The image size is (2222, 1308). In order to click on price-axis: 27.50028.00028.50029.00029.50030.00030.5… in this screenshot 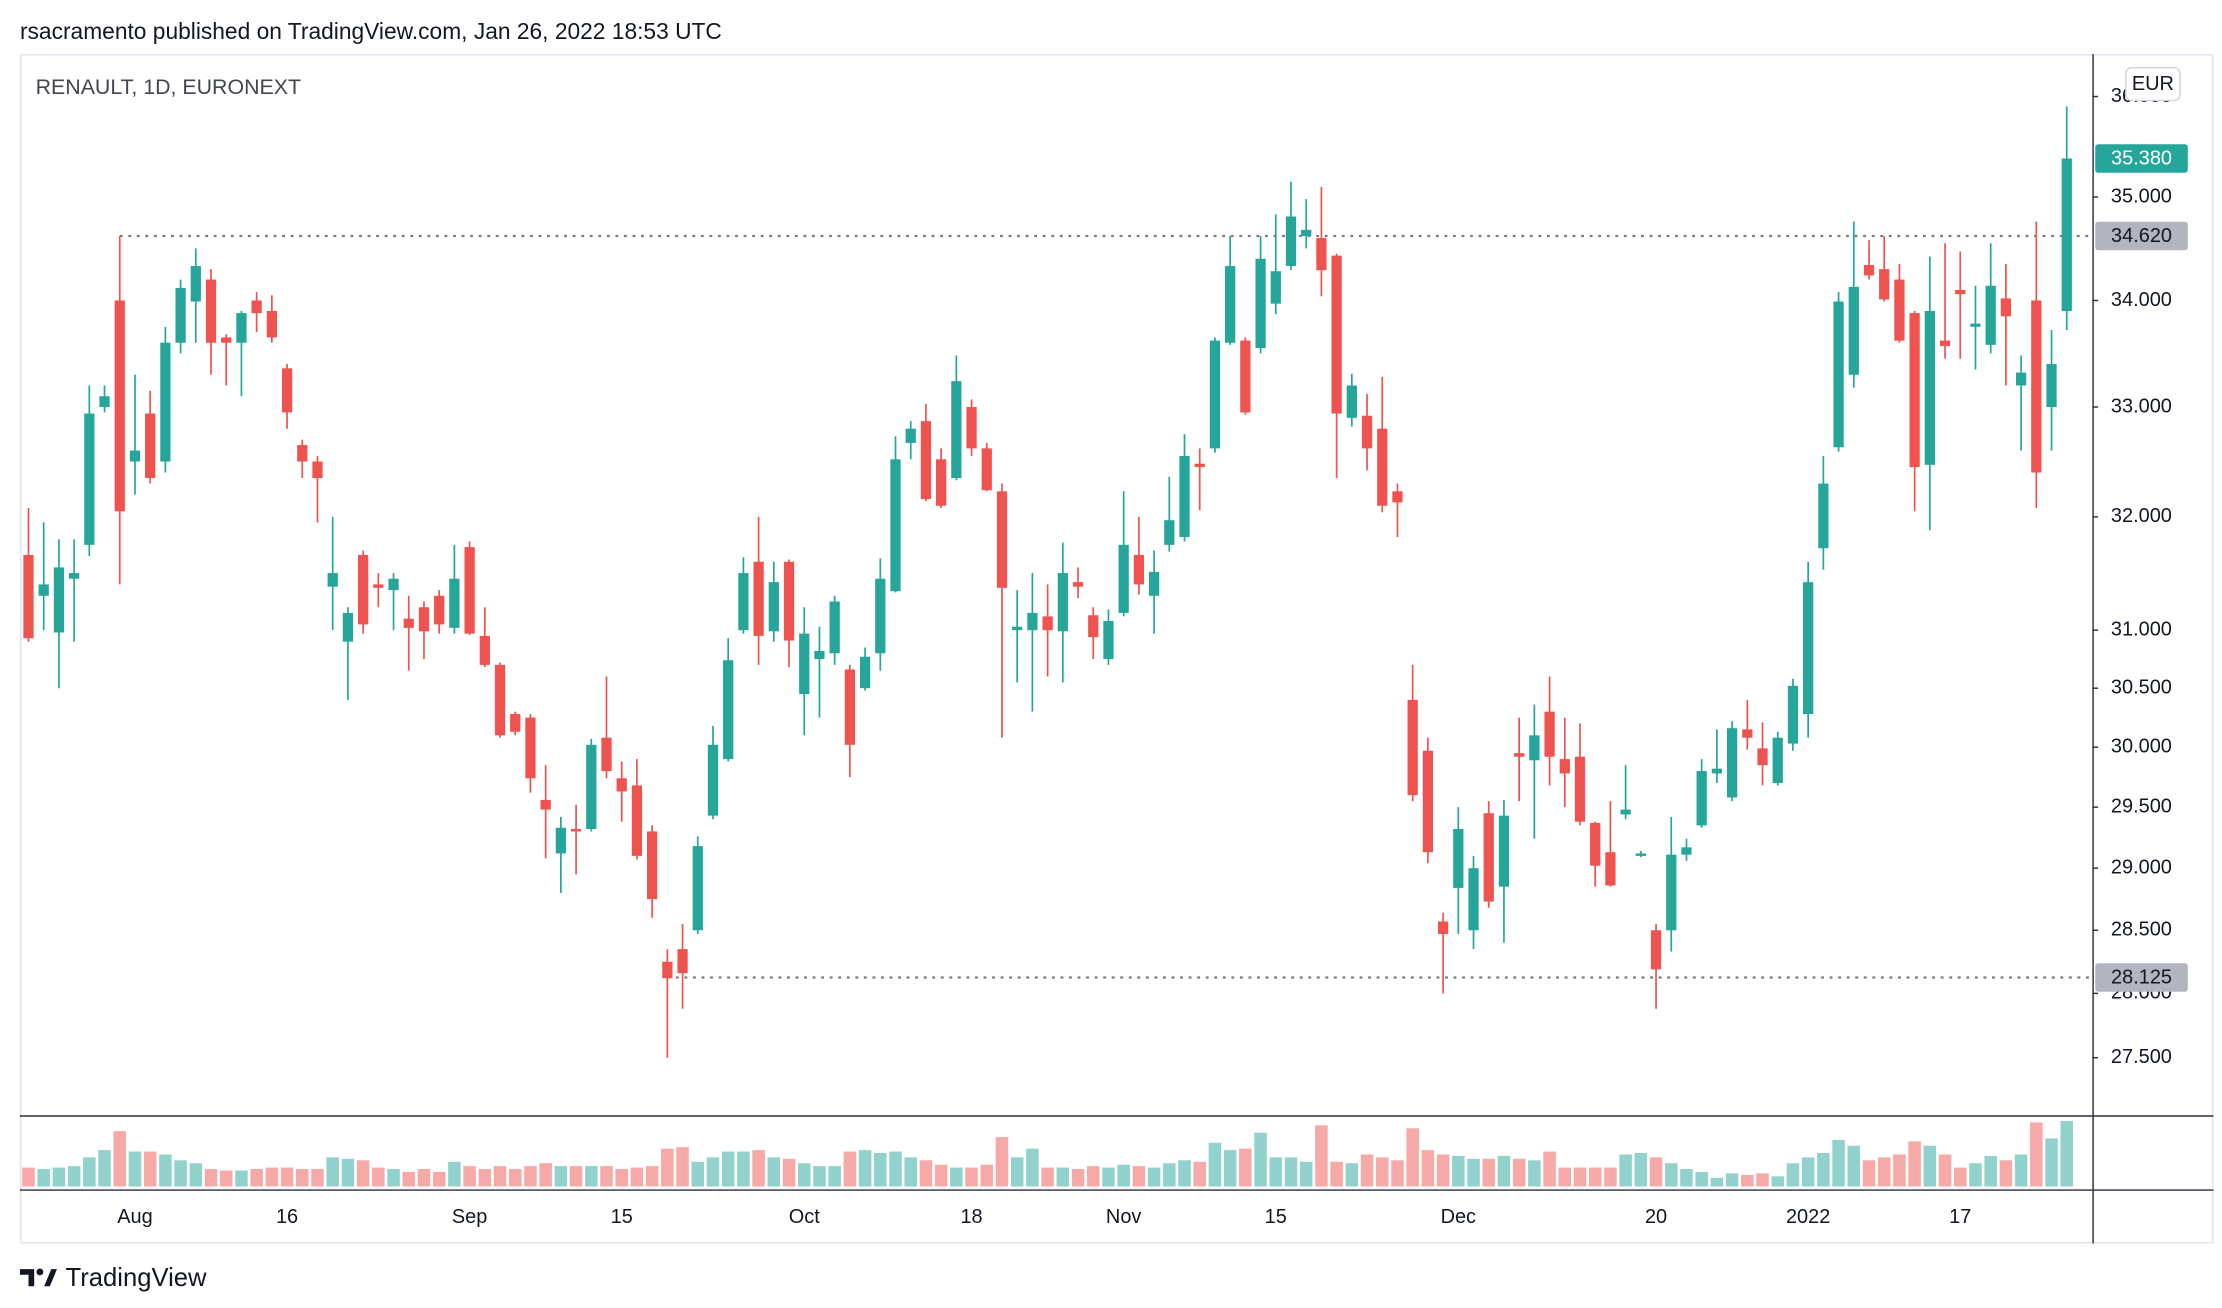, I will do `click(2132, 576)`.